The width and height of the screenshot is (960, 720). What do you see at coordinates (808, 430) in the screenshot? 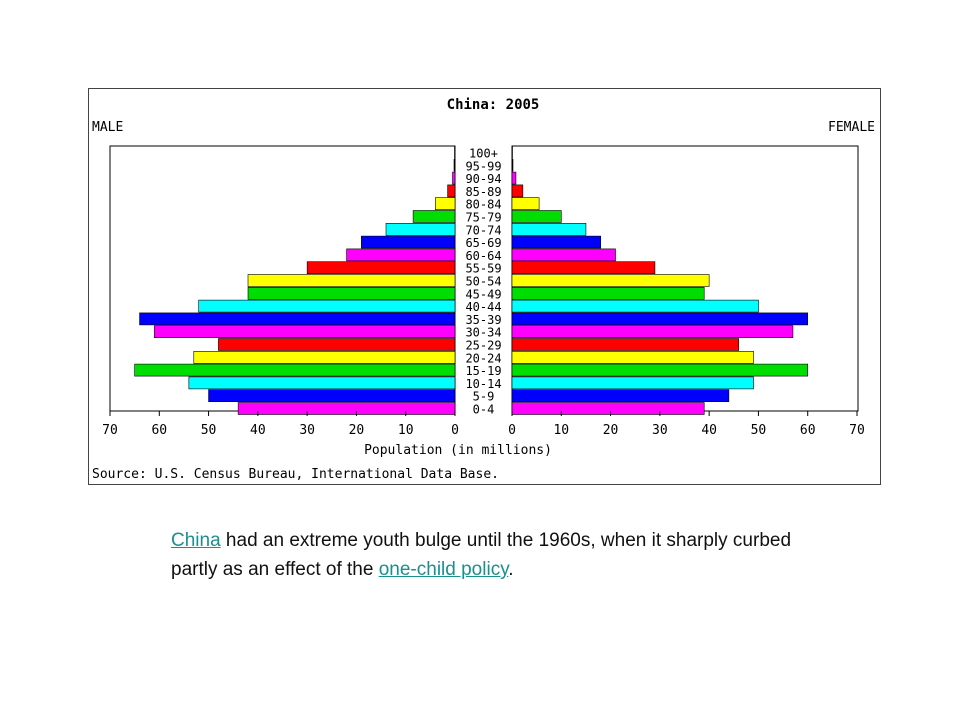
I see `female-tick-label: 60` at bounding box center [808, 430].